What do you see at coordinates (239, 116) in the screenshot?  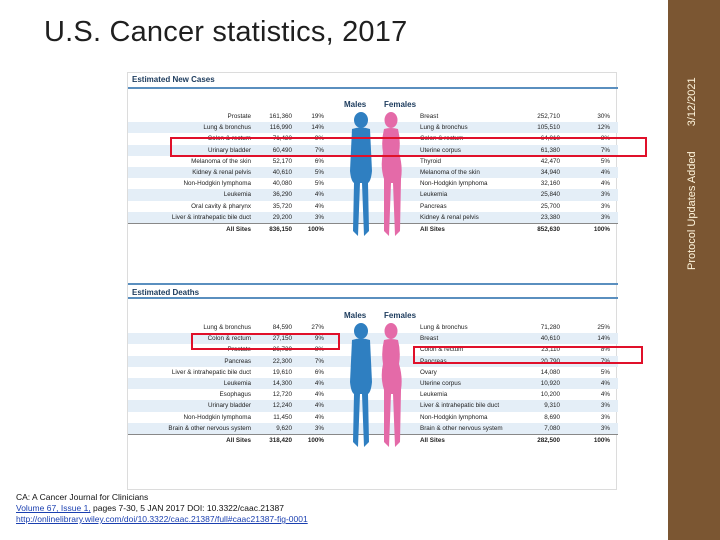 I see `male-site: Prostate` at bounding box center [239, 116].